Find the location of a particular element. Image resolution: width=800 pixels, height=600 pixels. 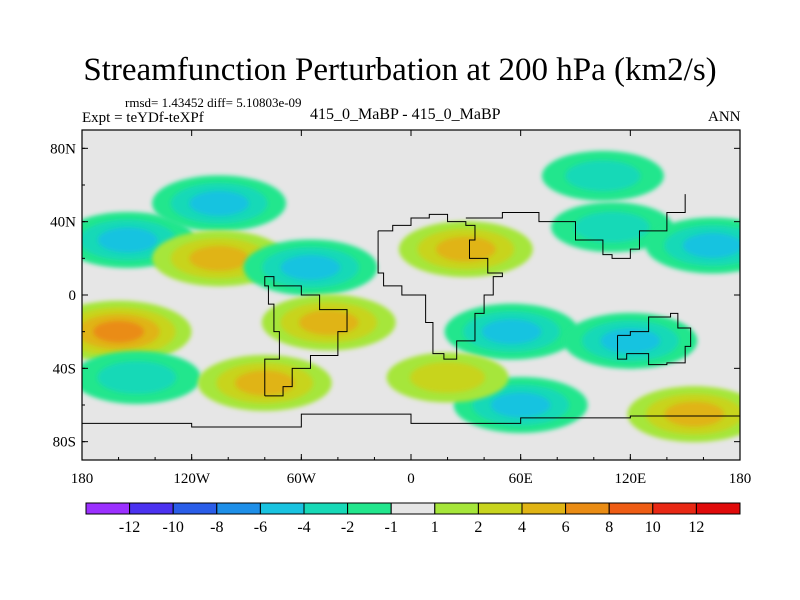

colorbar-label: 2 is located at coordinates (478, 527).